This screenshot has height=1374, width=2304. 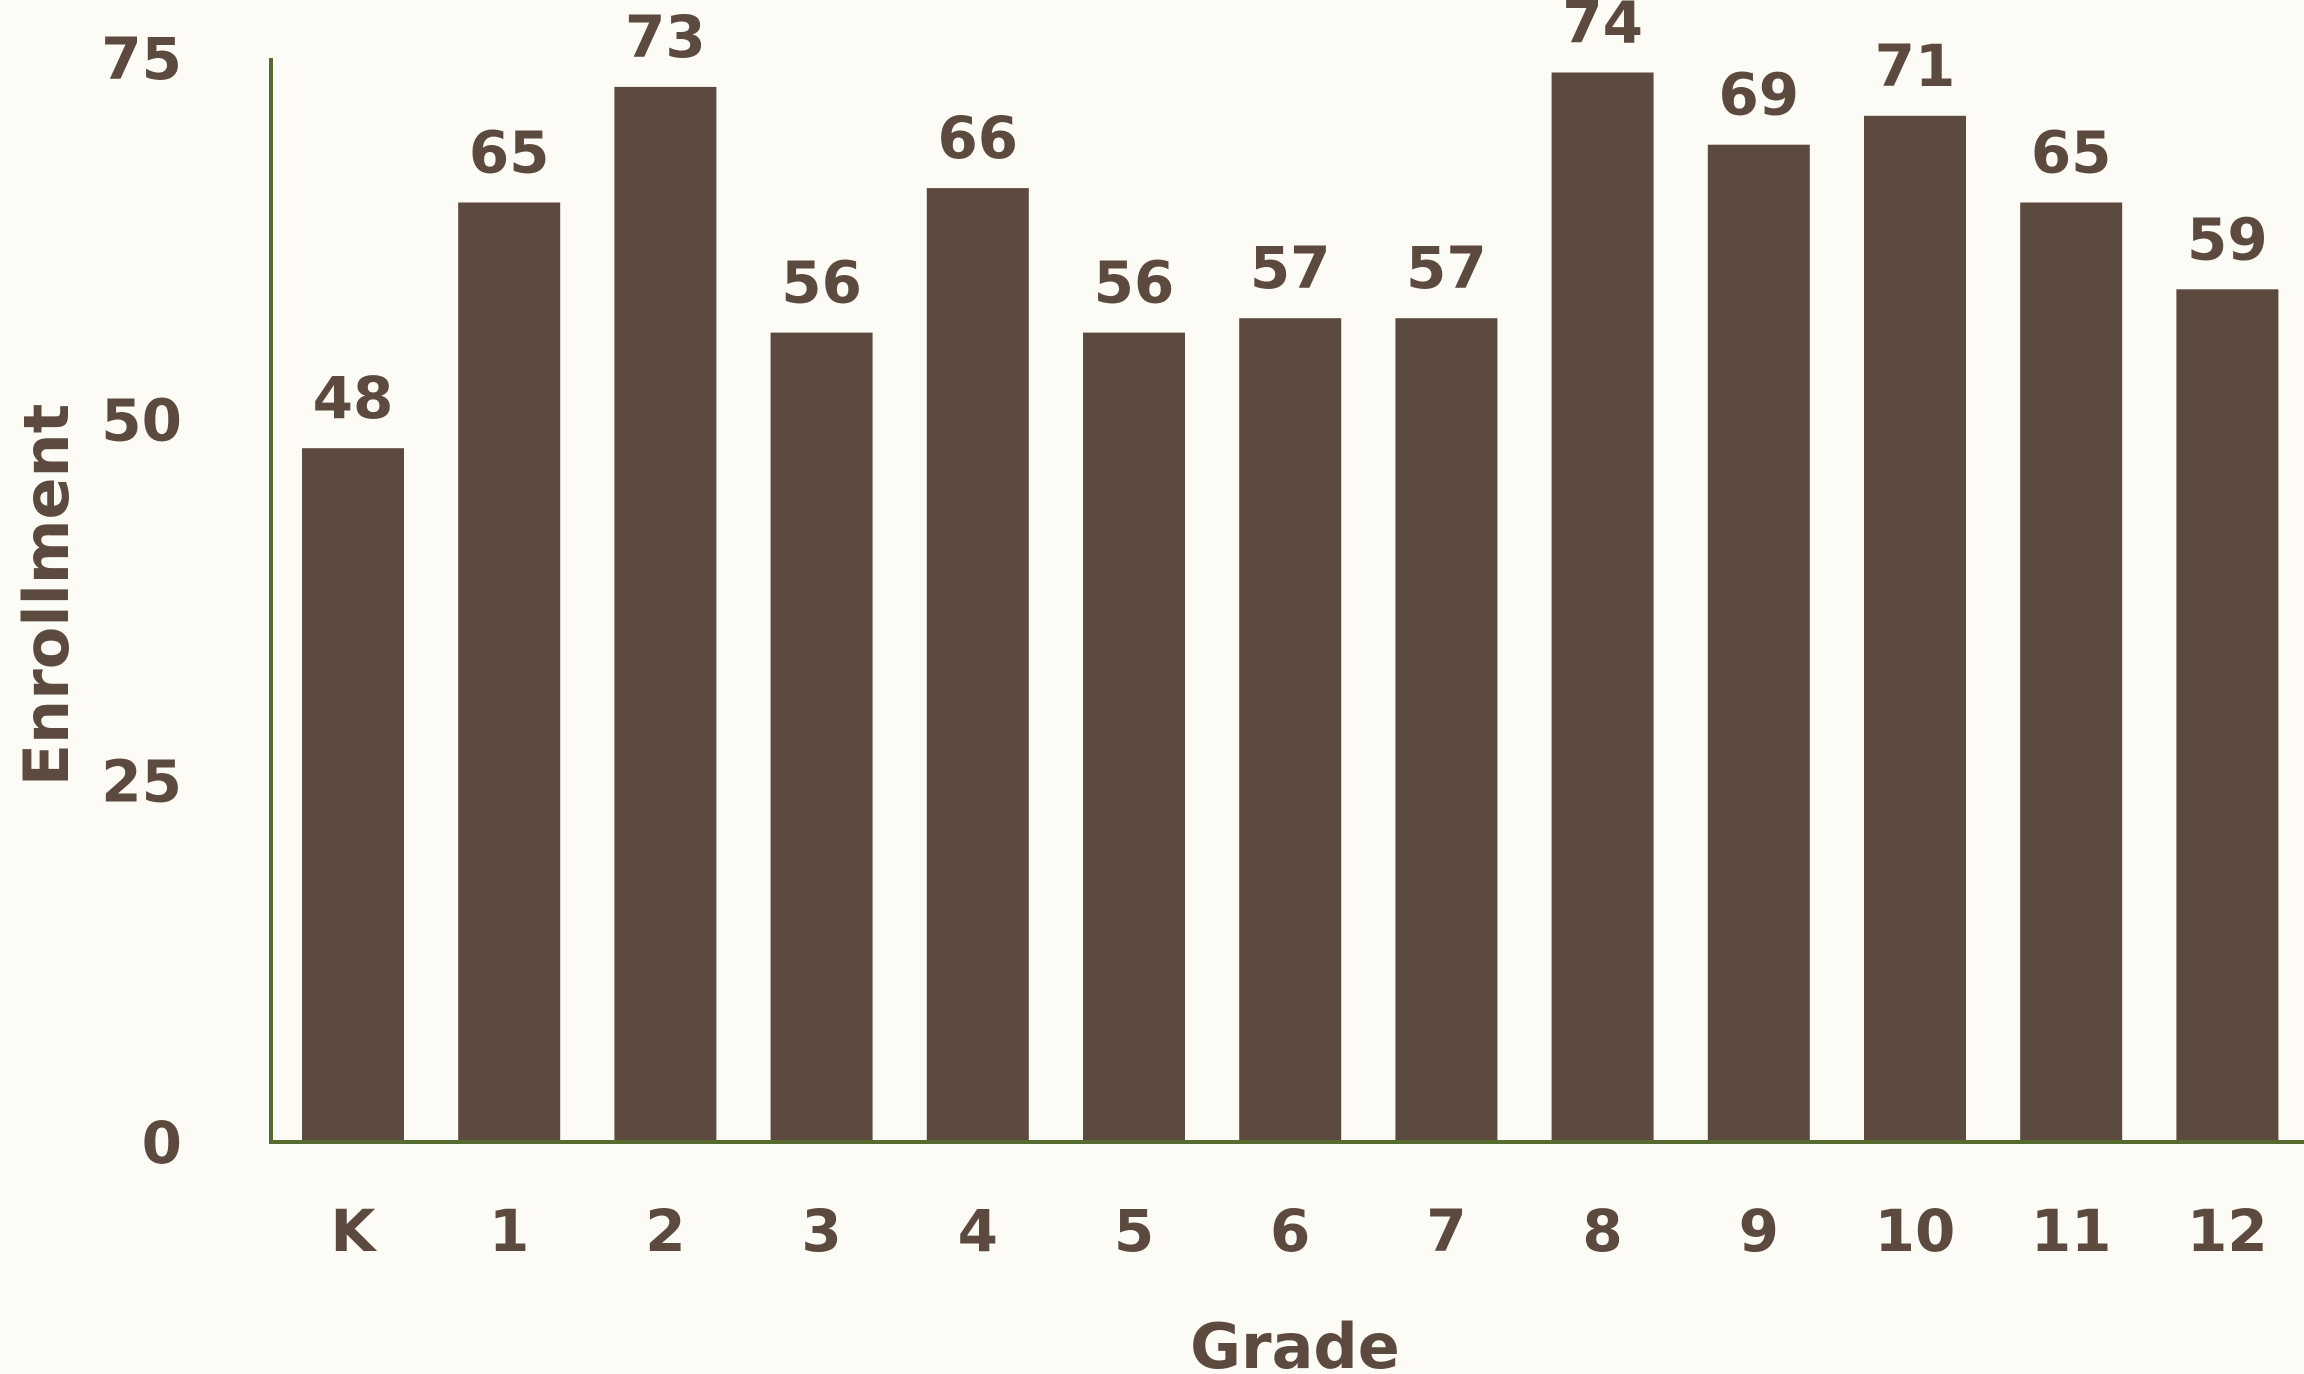 I want to click on x-axis-title: Grade, so click(x=1295, y=1342).